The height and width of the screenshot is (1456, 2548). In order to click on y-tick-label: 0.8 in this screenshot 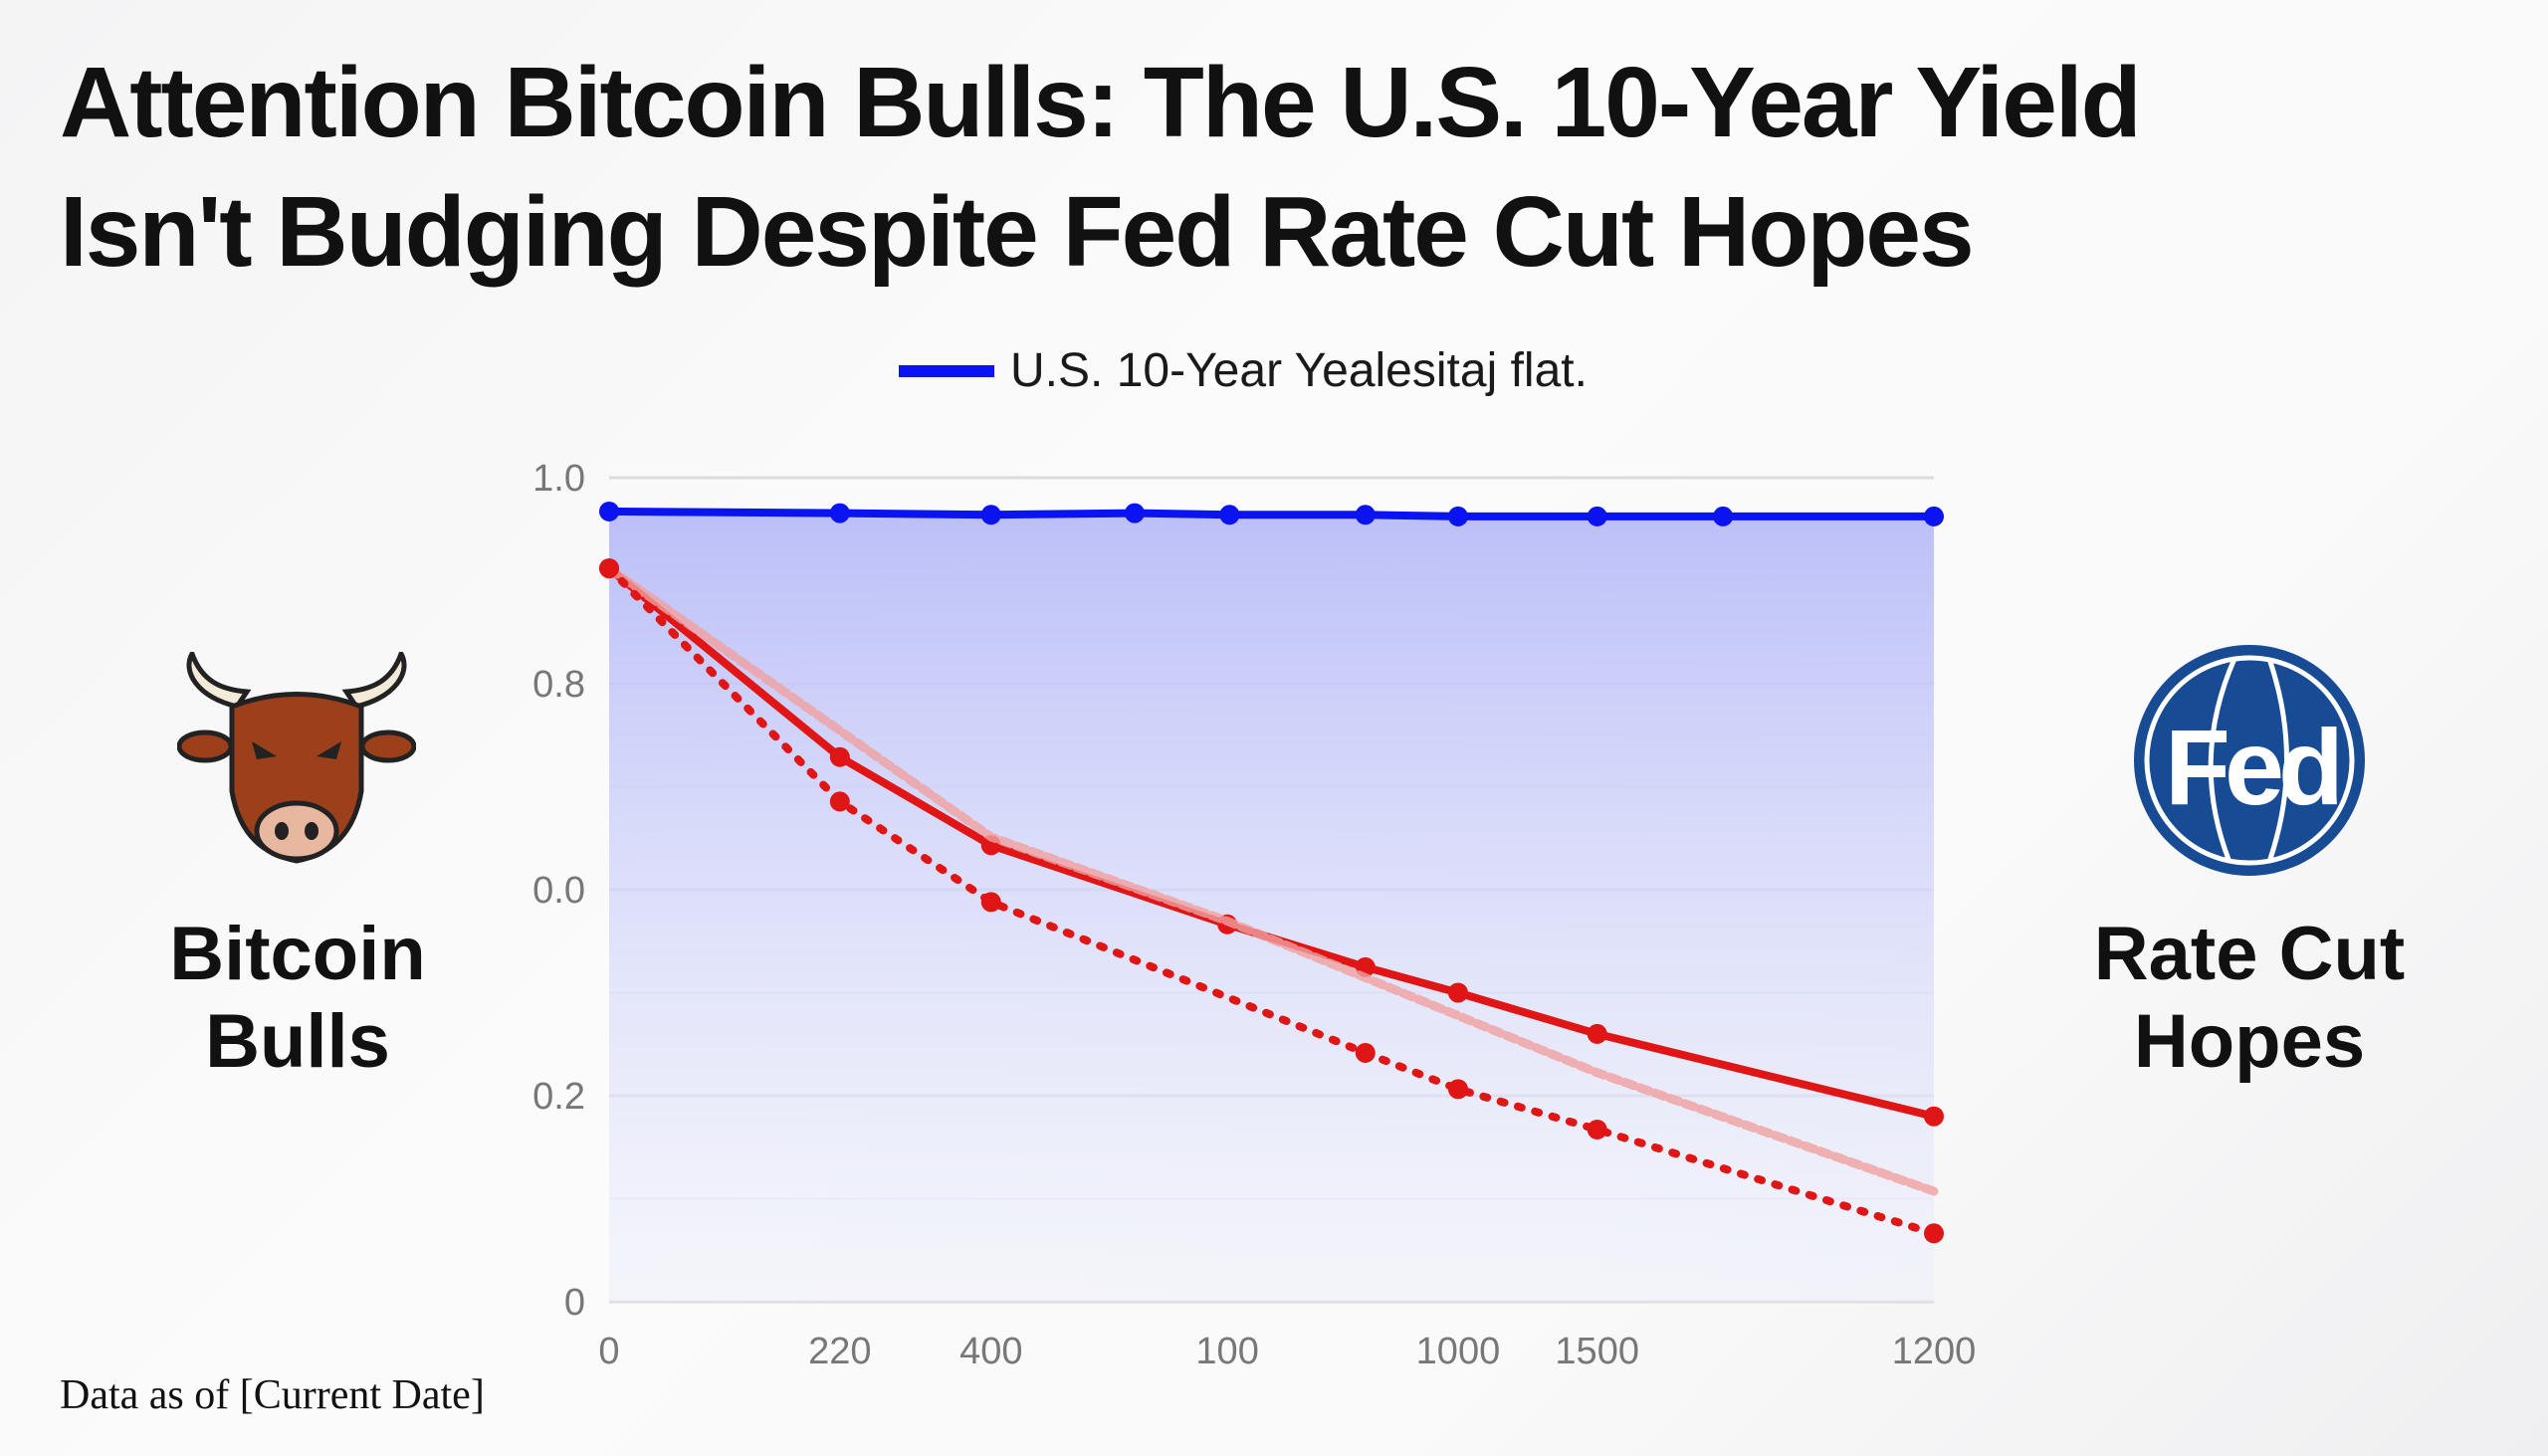, I will do `click(558, 685)`.